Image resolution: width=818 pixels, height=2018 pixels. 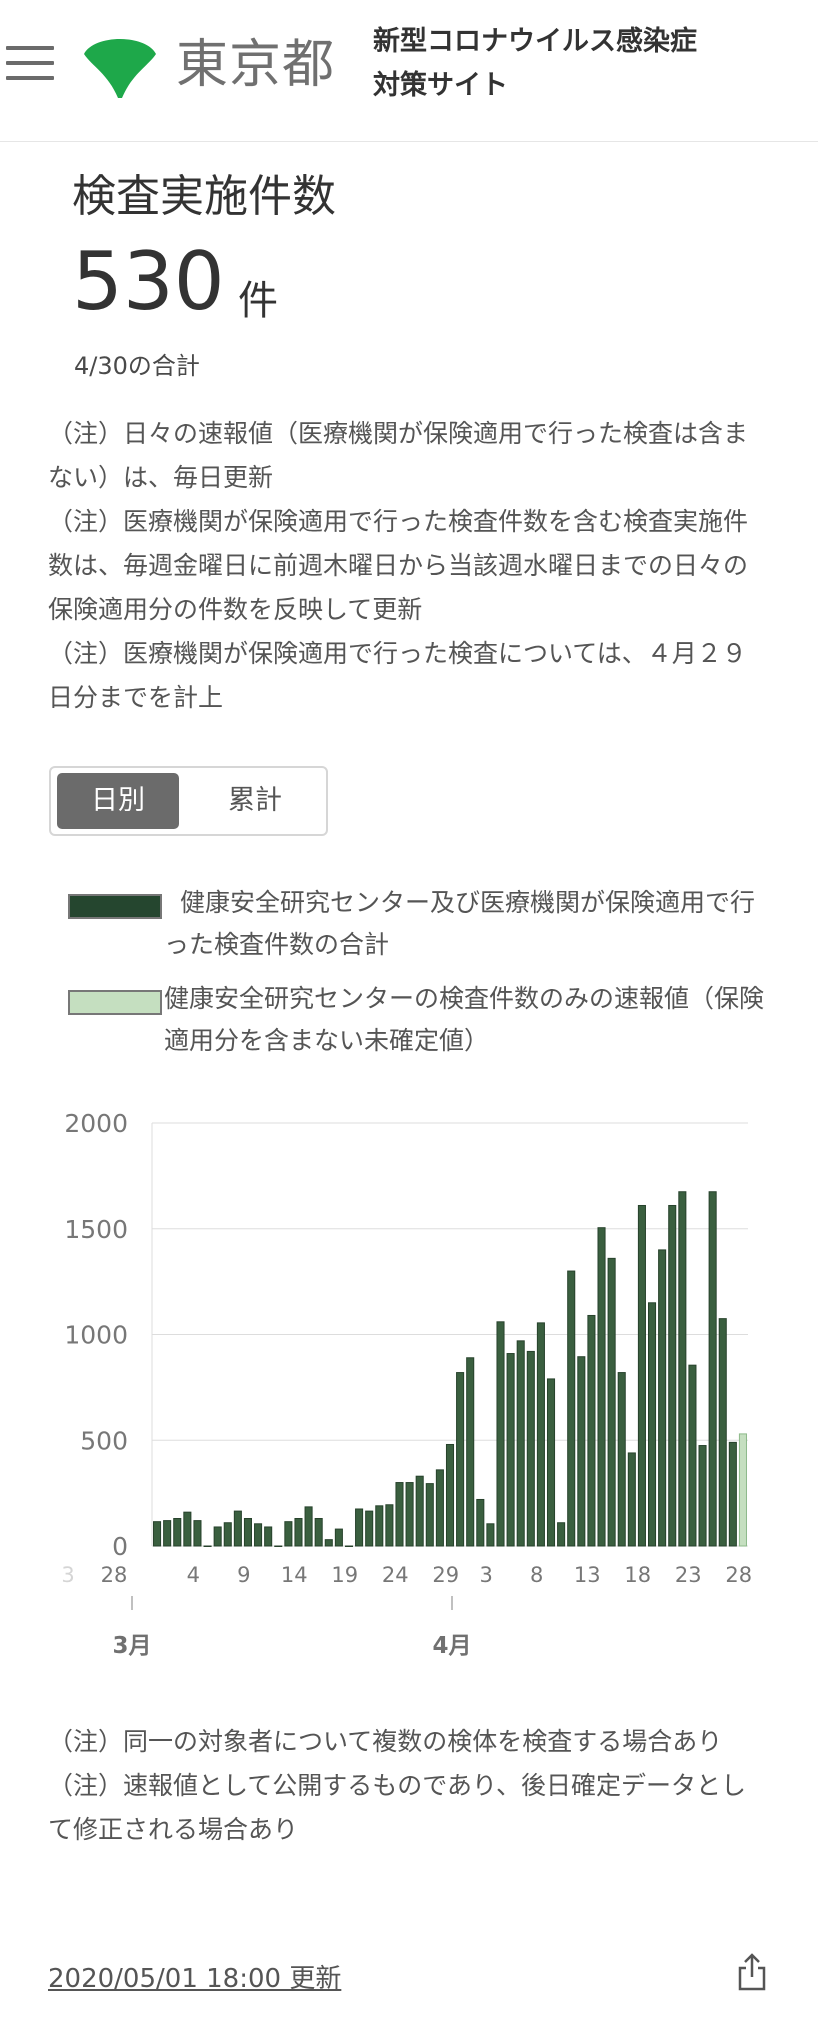 I want to click on x-tick-label: 23, so click(x=688, y=1575).